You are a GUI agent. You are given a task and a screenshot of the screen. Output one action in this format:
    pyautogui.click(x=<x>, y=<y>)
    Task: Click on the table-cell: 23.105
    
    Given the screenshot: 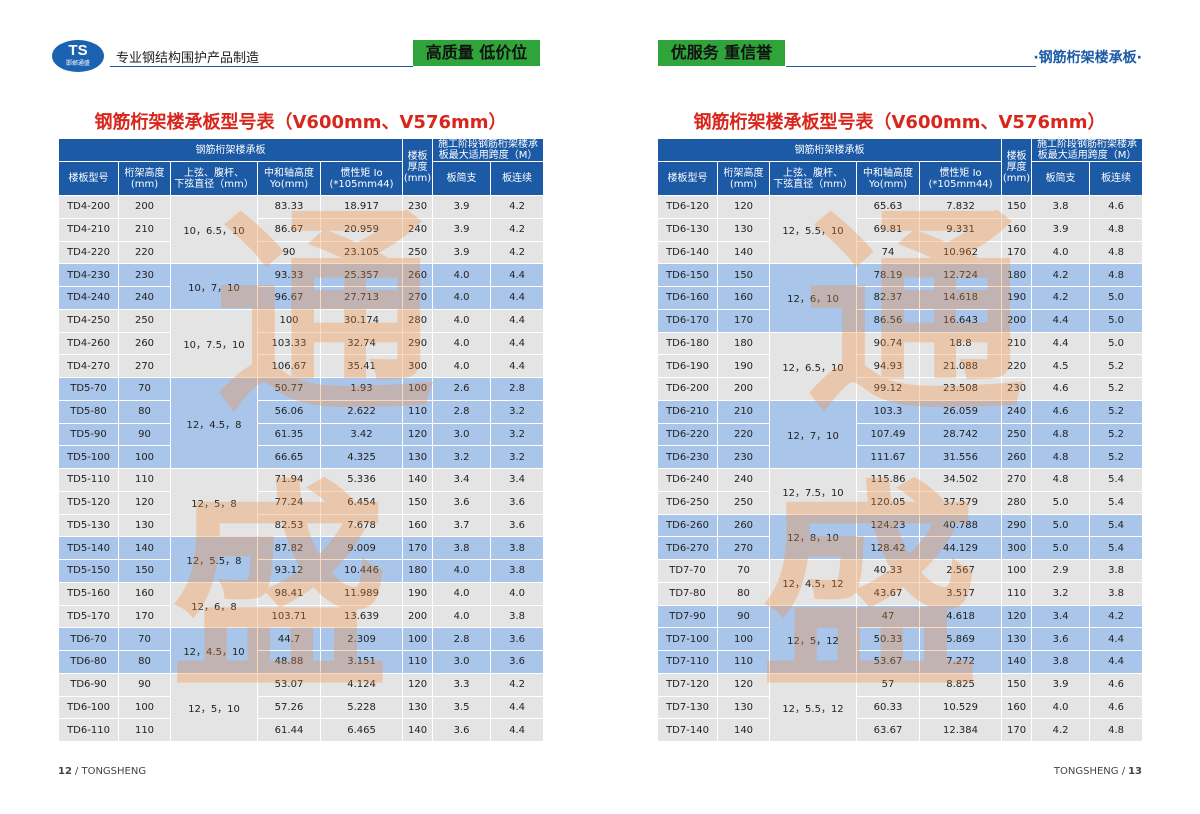 What is the action you would take?
    pyautogui.click(x=361, y=252)
    